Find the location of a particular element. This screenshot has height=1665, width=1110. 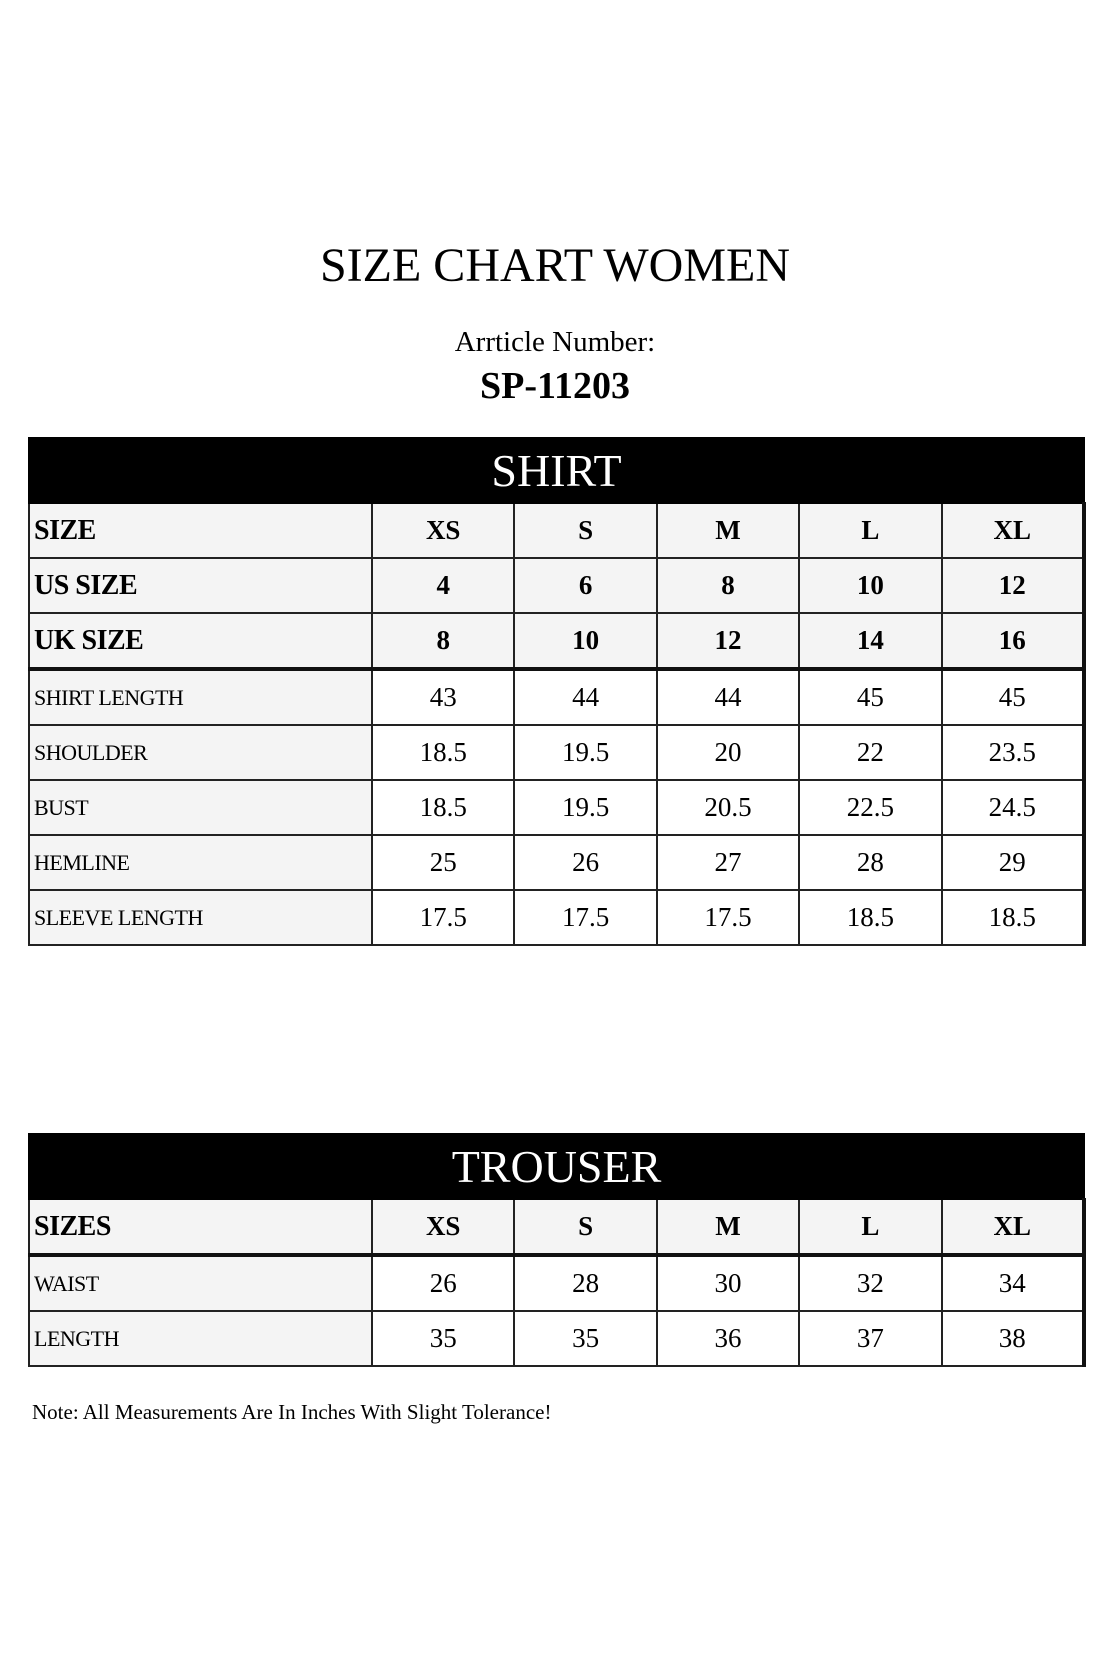

table-row: SLEEVE LENGTH 17.5 17.5 17.5 18.5 18.5 is located at coordinates (557, 917).